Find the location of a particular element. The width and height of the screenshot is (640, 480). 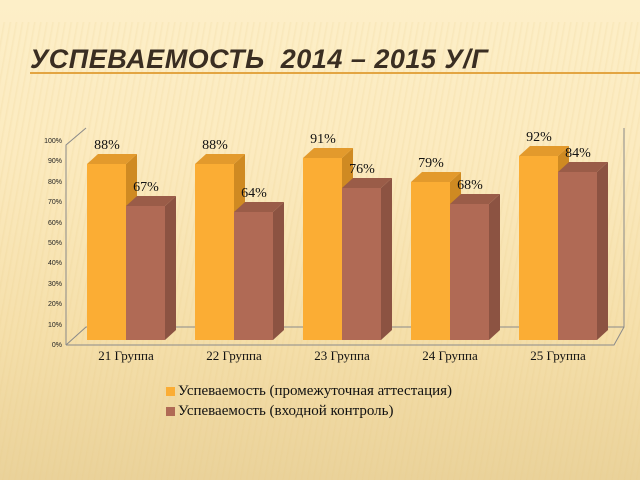

data-value-label: 67% is located at coordinates (146, 187).